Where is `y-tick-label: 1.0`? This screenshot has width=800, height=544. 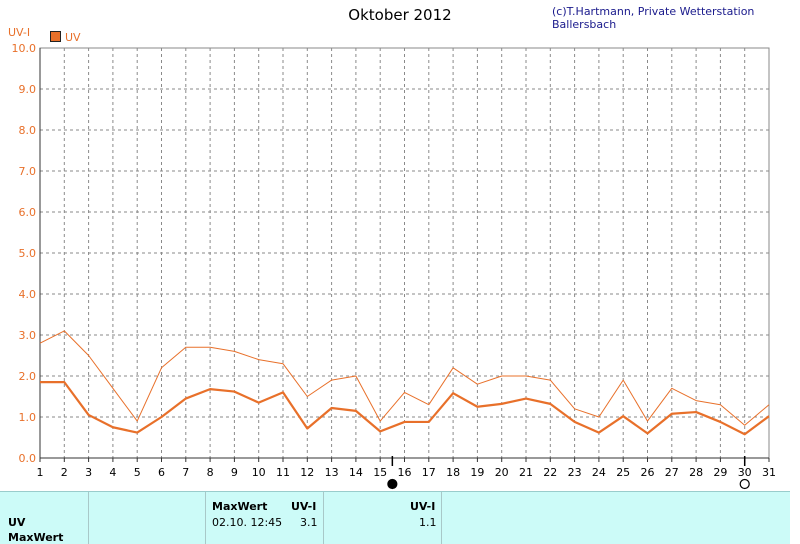
y-tick-label: 1.0 is located at coordinates (28, 417).